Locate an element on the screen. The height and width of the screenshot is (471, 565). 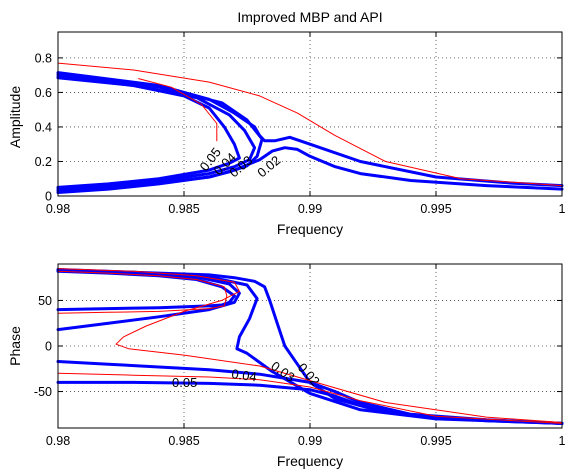
phase-x-axis-label: Frequency is located at coordinates (310, 461).